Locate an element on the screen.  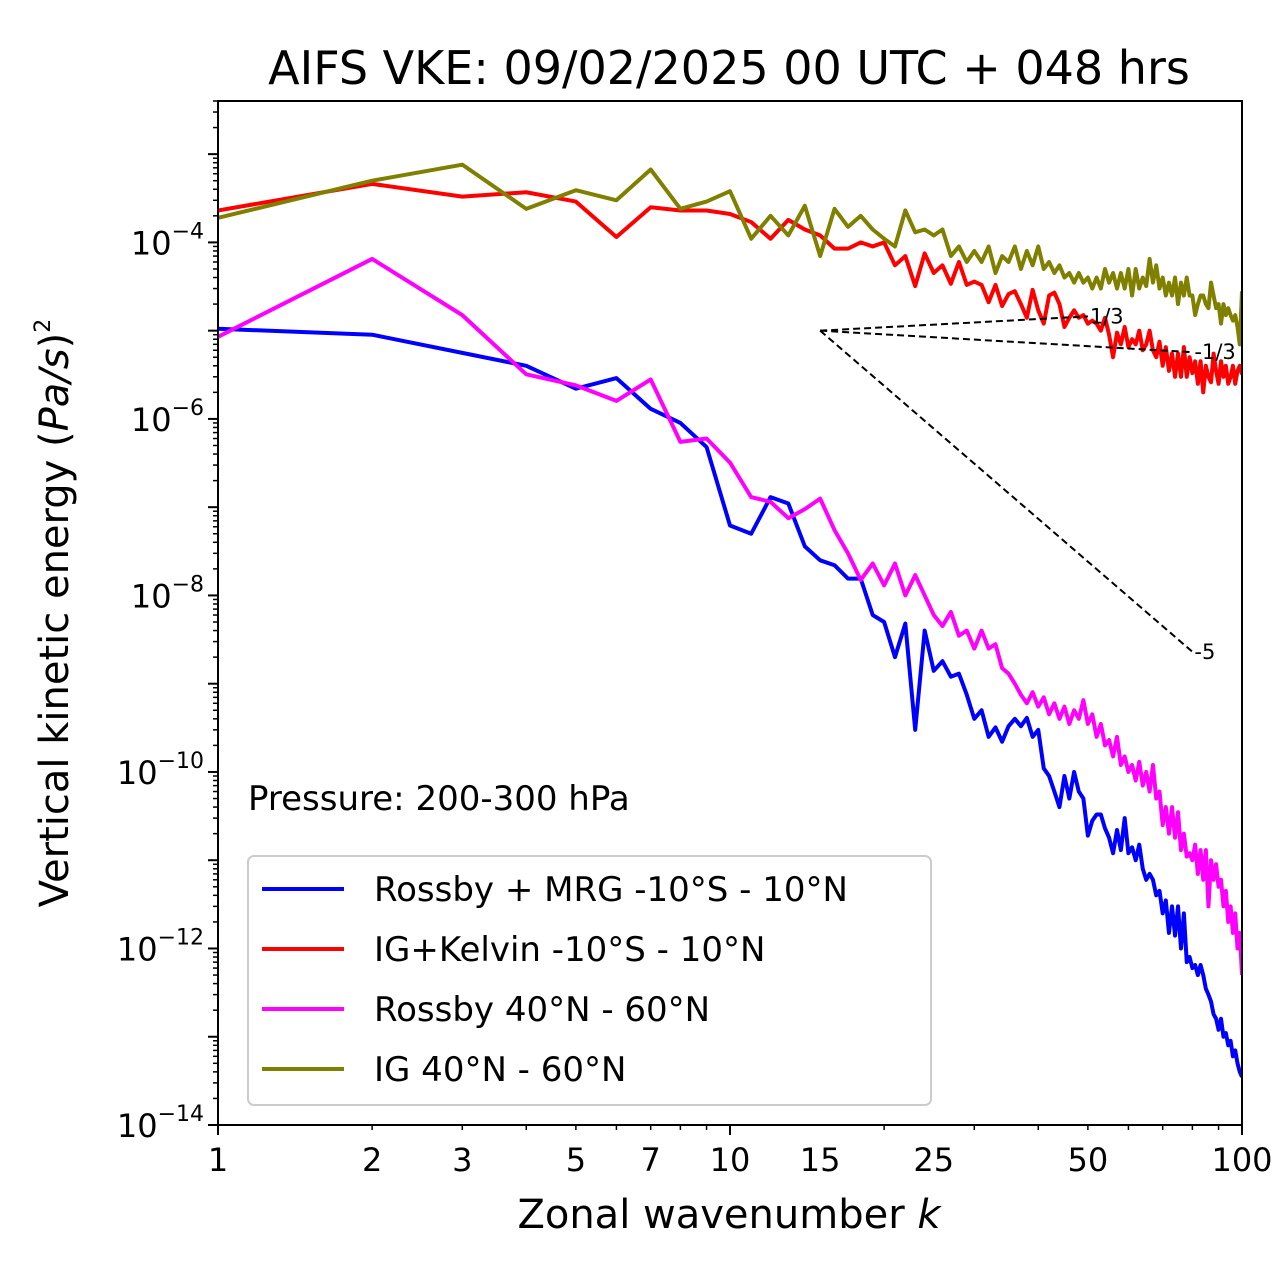
x-tick-label-2: 3 is located at coordinates (462, 1160).